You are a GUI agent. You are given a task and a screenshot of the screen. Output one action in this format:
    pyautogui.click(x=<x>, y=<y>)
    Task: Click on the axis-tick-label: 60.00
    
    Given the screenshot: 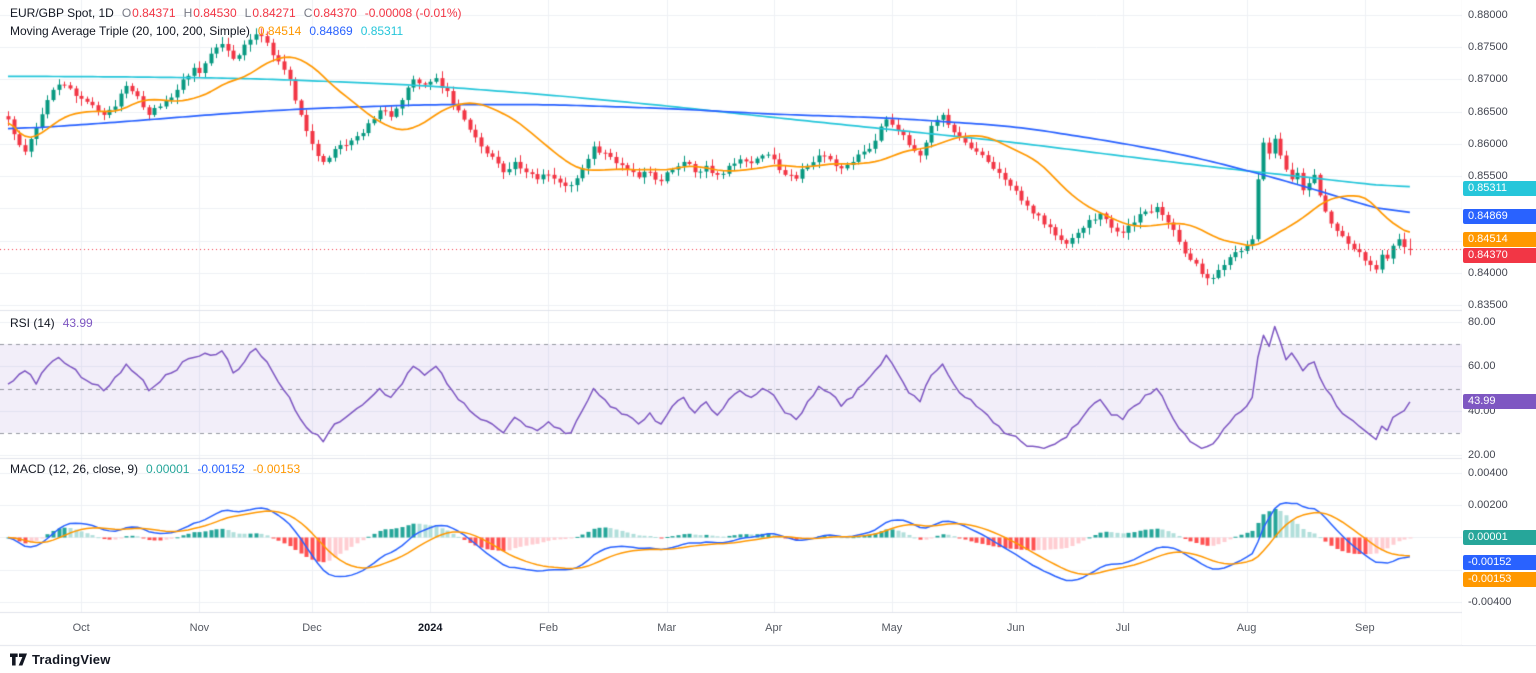 What is the action you would take?
    pyautogui.click(x=1482, y=366)
    